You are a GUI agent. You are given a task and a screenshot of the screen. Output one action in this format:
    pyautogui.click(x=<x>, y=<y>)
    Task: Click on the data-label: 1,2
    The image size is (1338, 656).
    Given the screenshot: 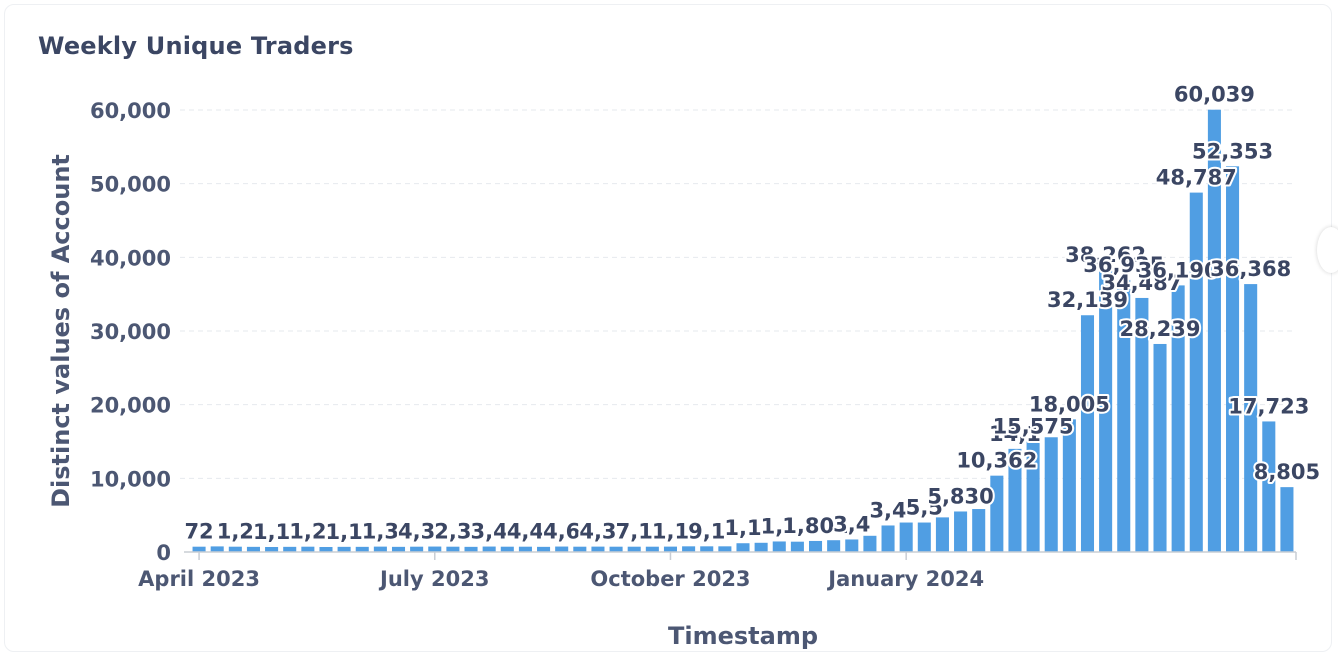 What is the action you would take?
    pyautogui.click(x=307, y=532)
    